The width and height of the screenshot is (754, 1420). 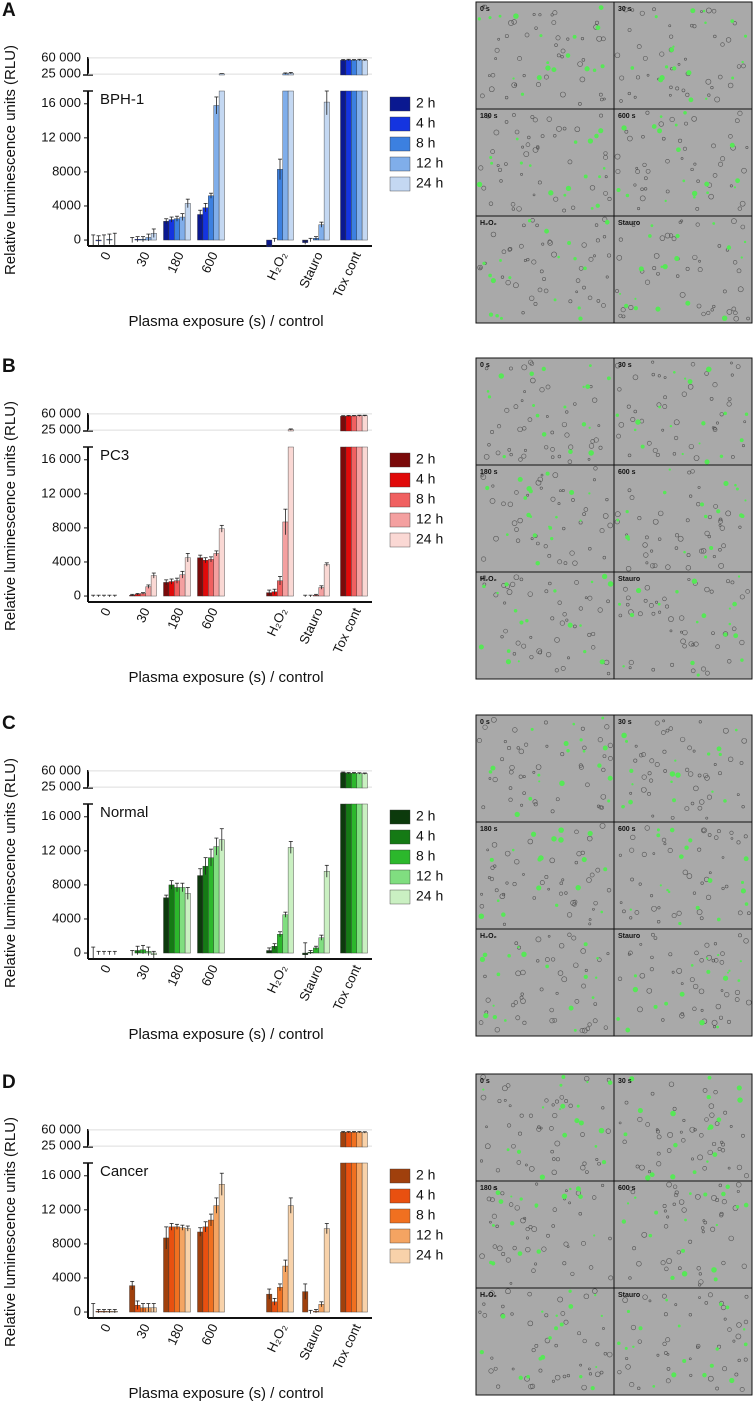 I want to click on legend-label: 24 h, so click(x=429, y=896).